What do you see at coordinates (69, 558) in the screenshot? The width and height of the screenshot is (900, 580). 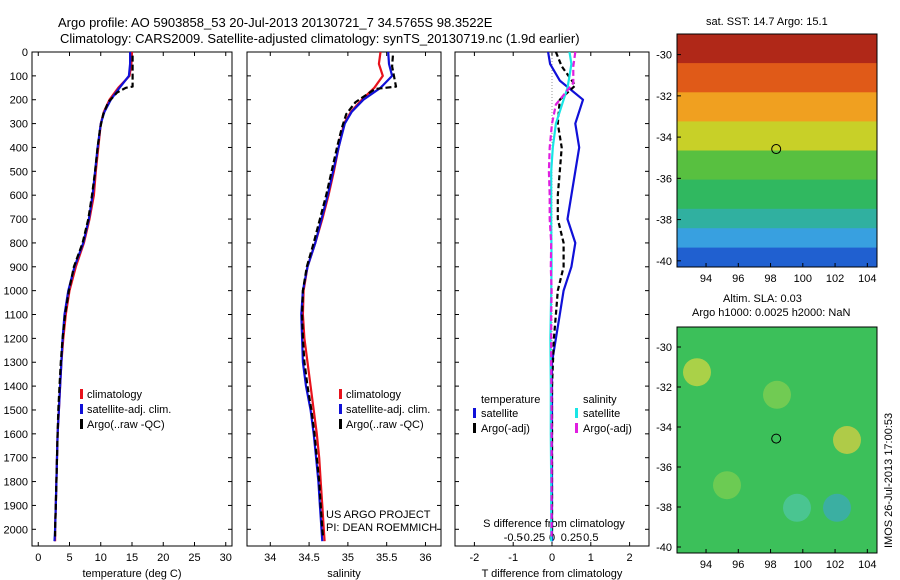 I see `xtick-label: 5` at bounding box center [69, 558].